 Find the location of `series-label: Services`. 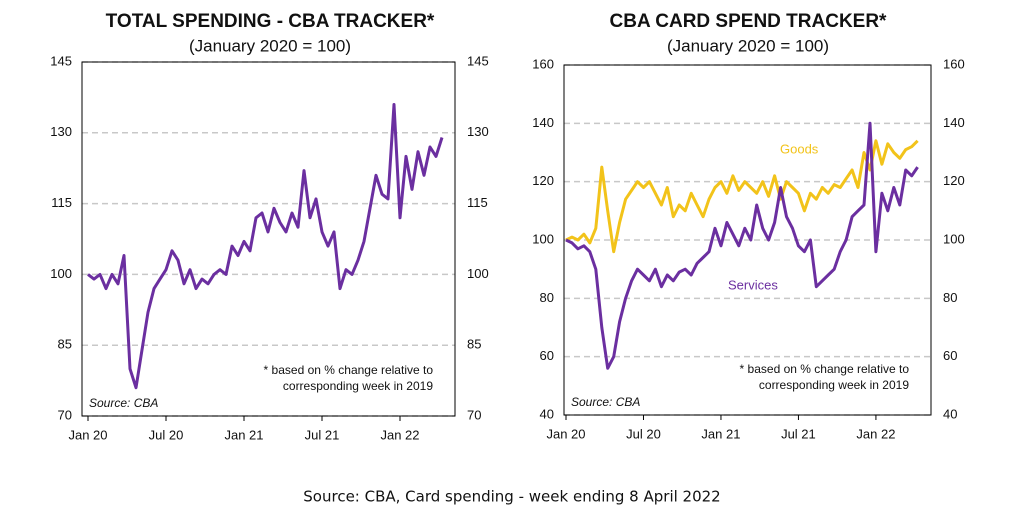

series-label: Services is located at coordinates (753, 284).